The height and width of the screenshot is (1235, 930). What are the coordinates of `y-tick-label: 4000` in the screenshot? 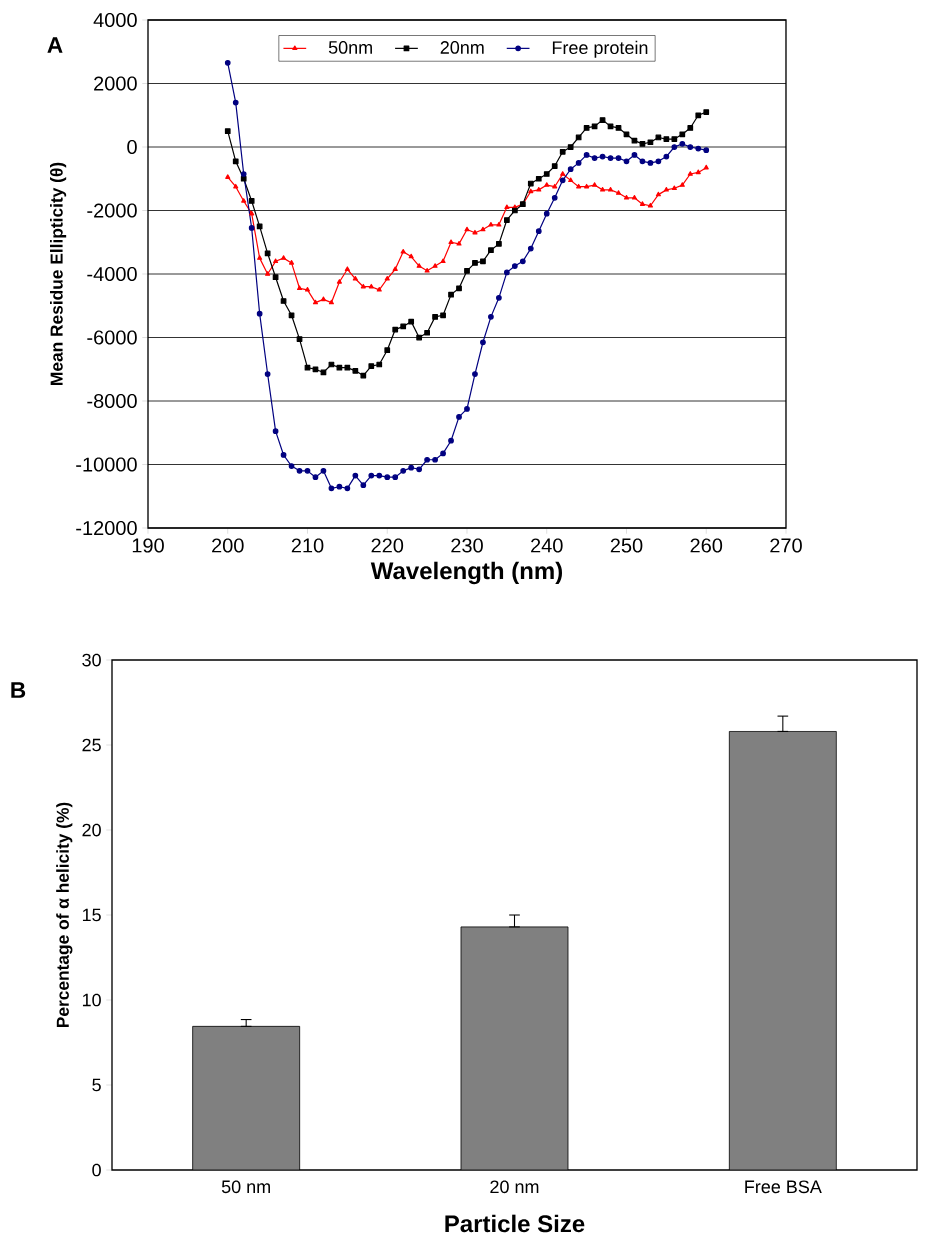 It's located at (115, 20).